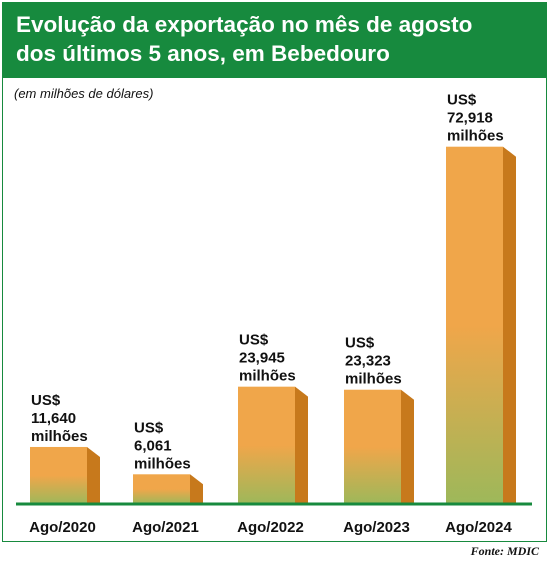 The height and width of the screenshot is (562, 551). Describe the element at coordinates (376, 527) in the screenshot. I see `category-label: Ago/2023` at that location.